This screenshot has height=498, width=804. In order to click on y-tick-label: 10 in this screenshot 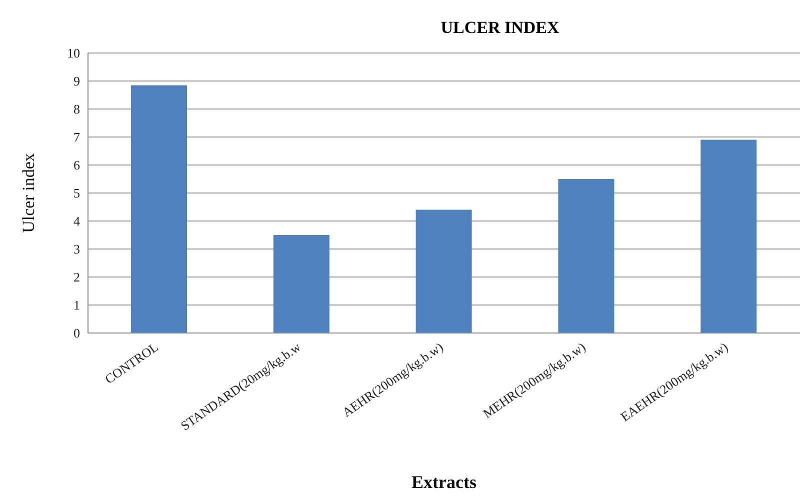, I will do `click(73, 53)`.